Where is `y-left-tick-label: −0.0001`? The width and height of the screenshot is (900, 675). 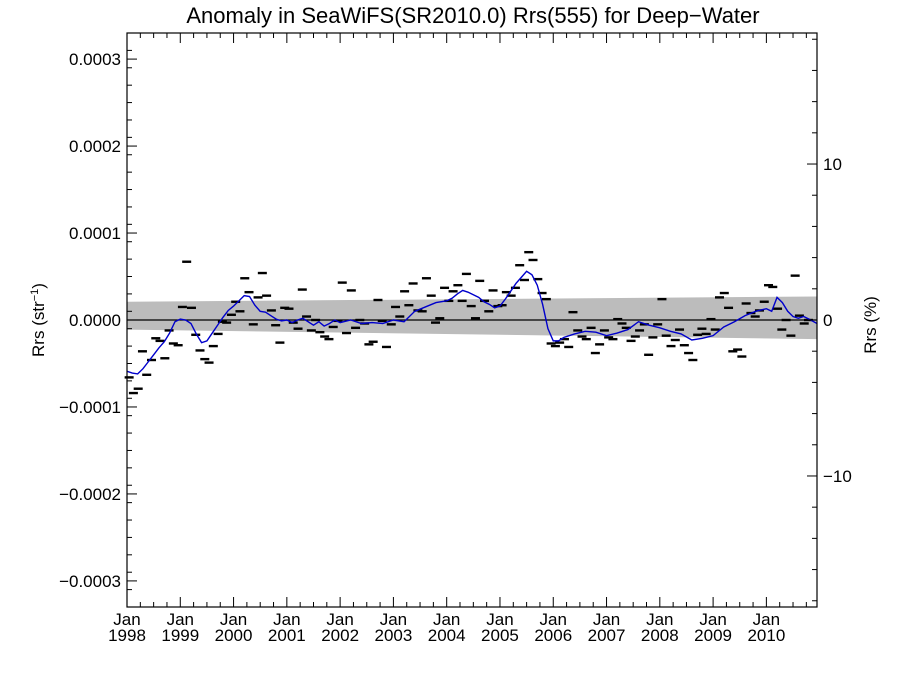
y-left-tick-label: −0.0001 is located at coordinates (90, 407).